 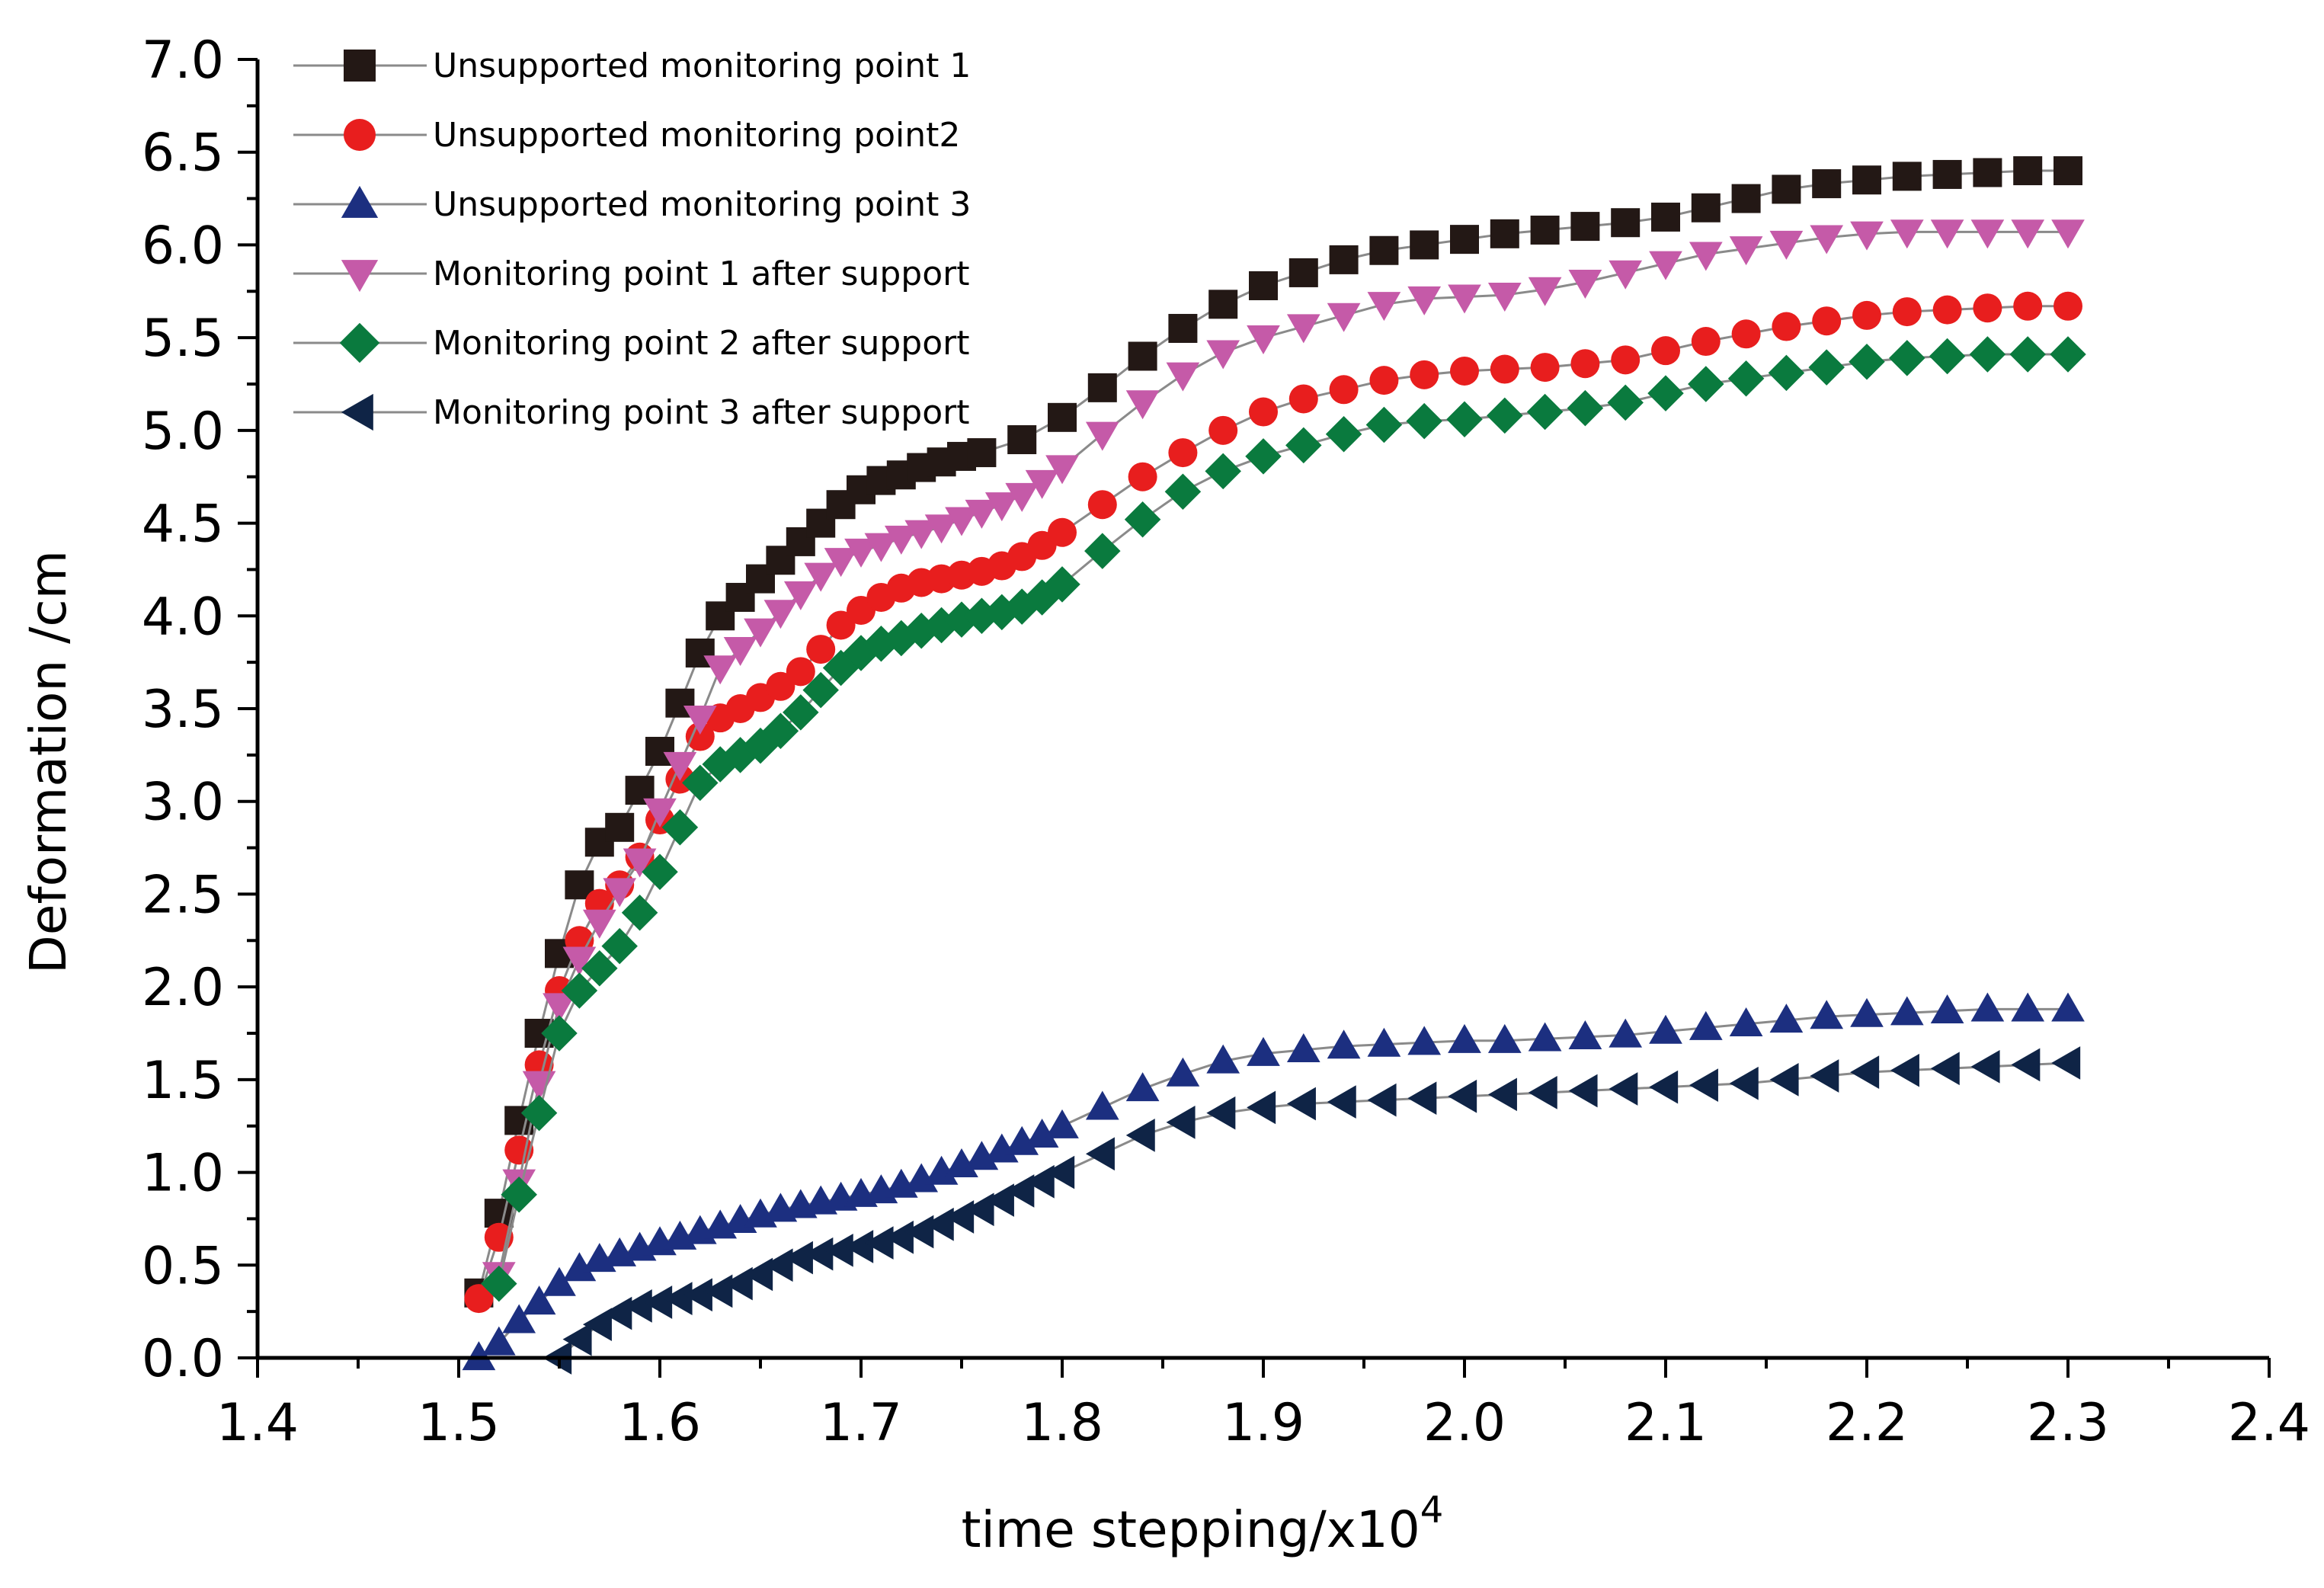 What do you see at coordinates (701, 274) in the screenshot?
I see `legend-label: Monitoring point 1 after support` at bounding box center [701, 274].